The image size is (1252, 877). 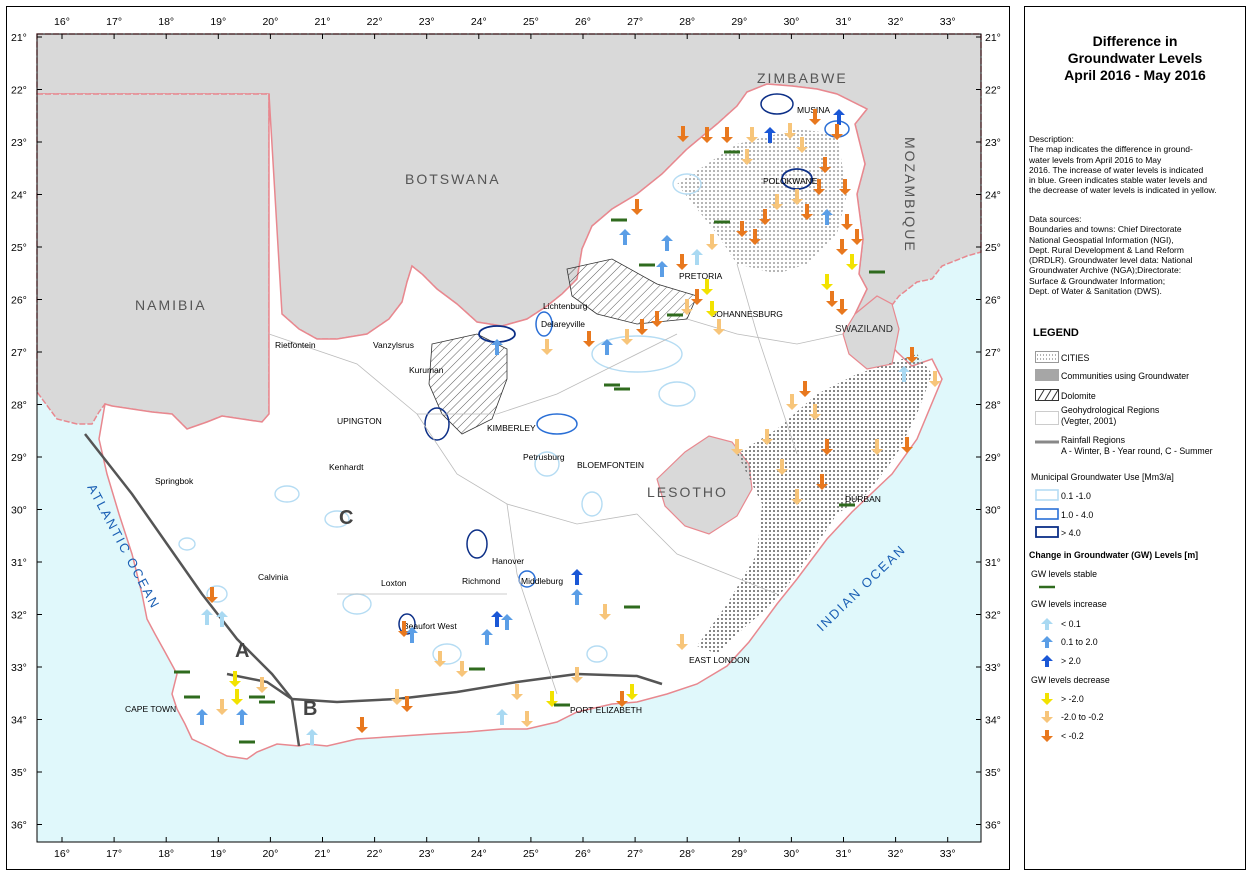 I want to click on increase-mid-label: 0.1 to 2.0, so click(x=1079, y=642).